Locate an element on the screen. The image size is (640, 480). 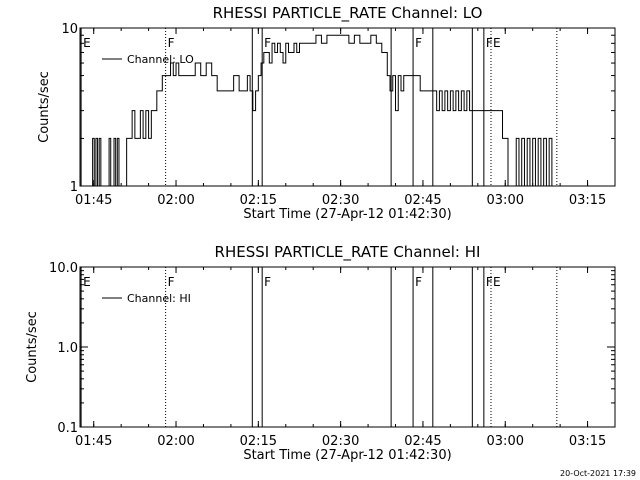
legend-label: Channel: HI is located at coordinates (159, 298).